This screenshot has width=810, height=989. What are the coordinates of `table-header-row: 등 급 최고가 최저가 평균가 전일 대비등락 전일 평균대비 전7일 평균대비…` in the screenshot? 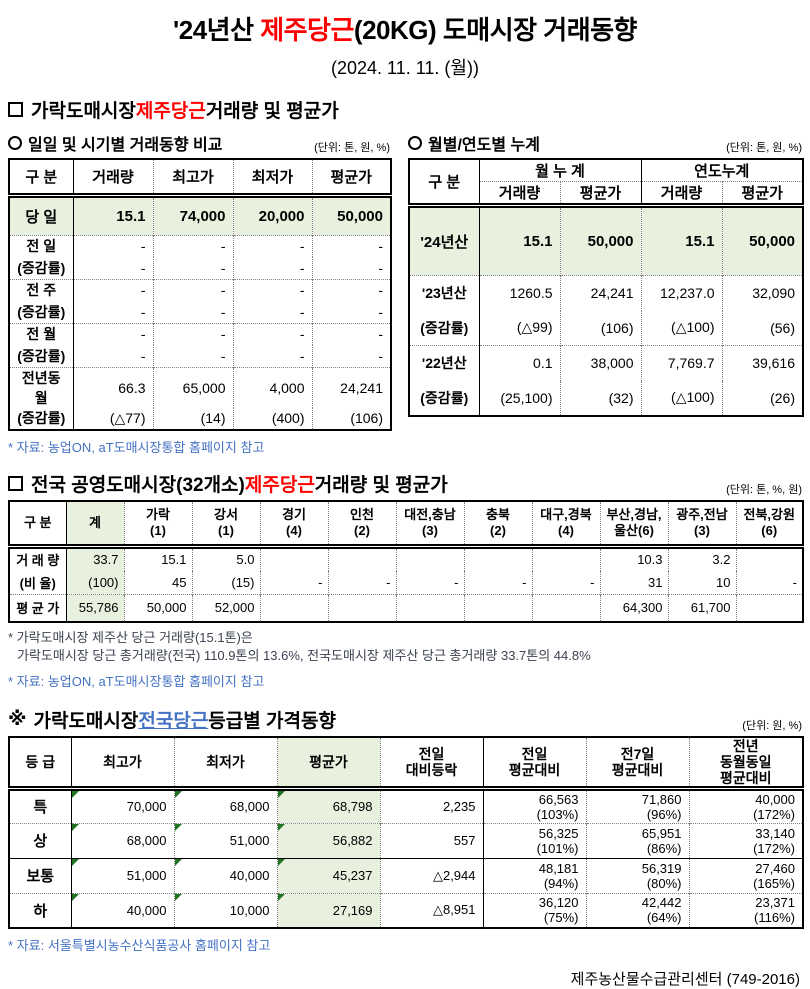 It's located at (406, 763).